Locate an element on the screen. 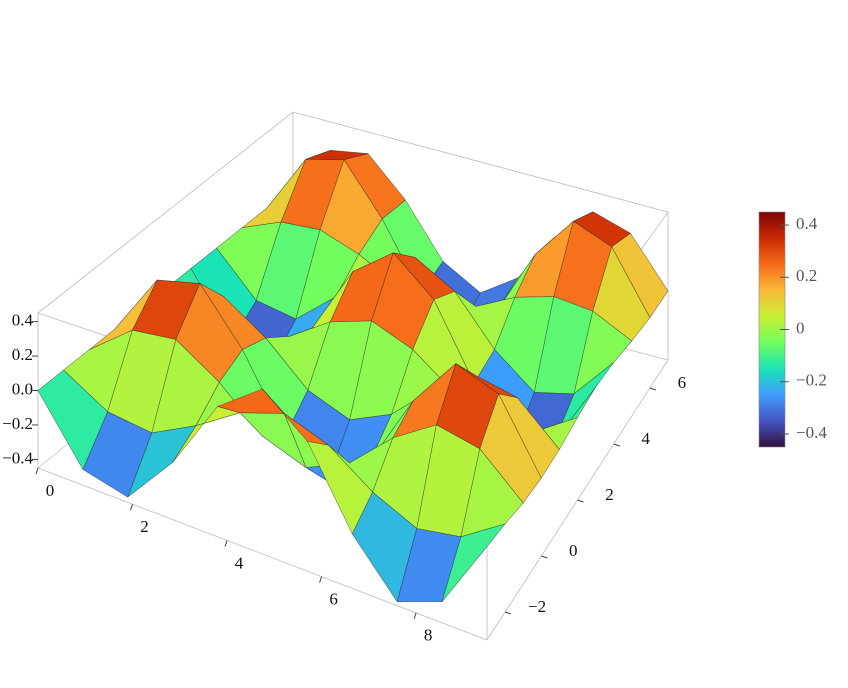  colorbar: −0.4 −0.2 0 0.2 0.4 is located at coordinates (792, 329).